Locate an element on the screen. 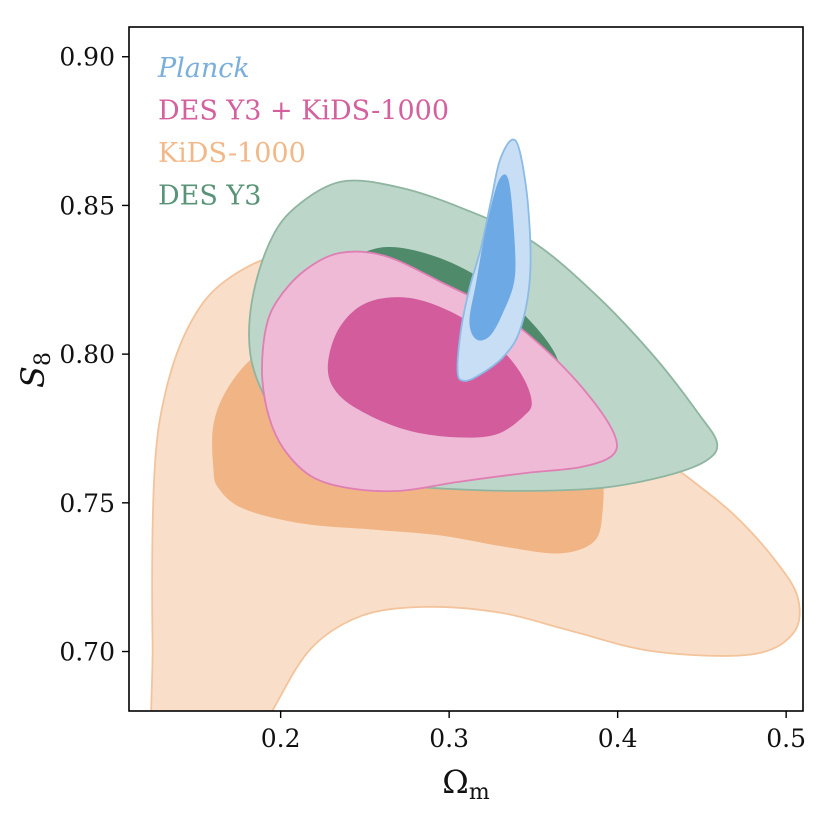 The image size is (830, 830). x-tick-label: 0.5 is located at coordinates (786, 738).